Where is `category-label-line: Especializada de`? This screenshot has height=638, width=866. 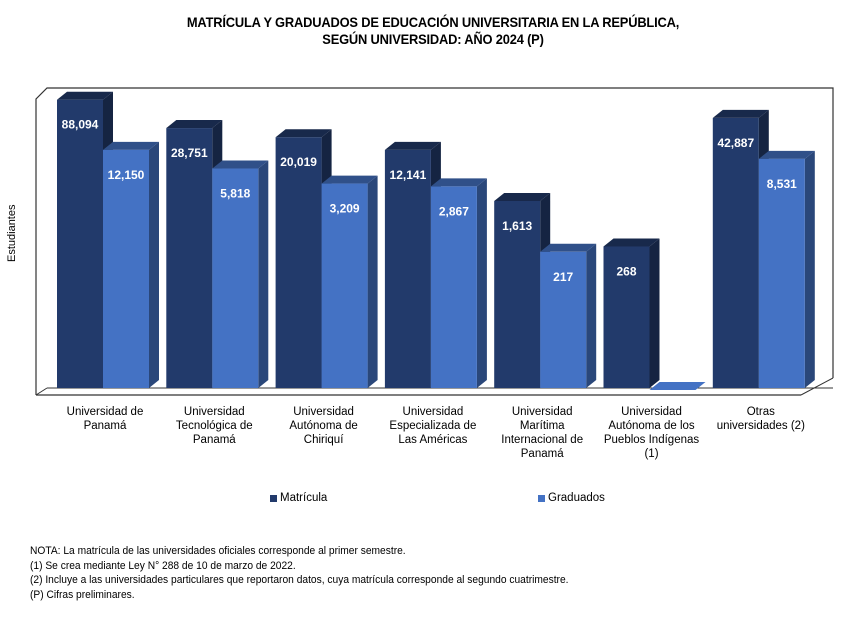 category-label-line: Especializada de is located at coordinates (433, 426).